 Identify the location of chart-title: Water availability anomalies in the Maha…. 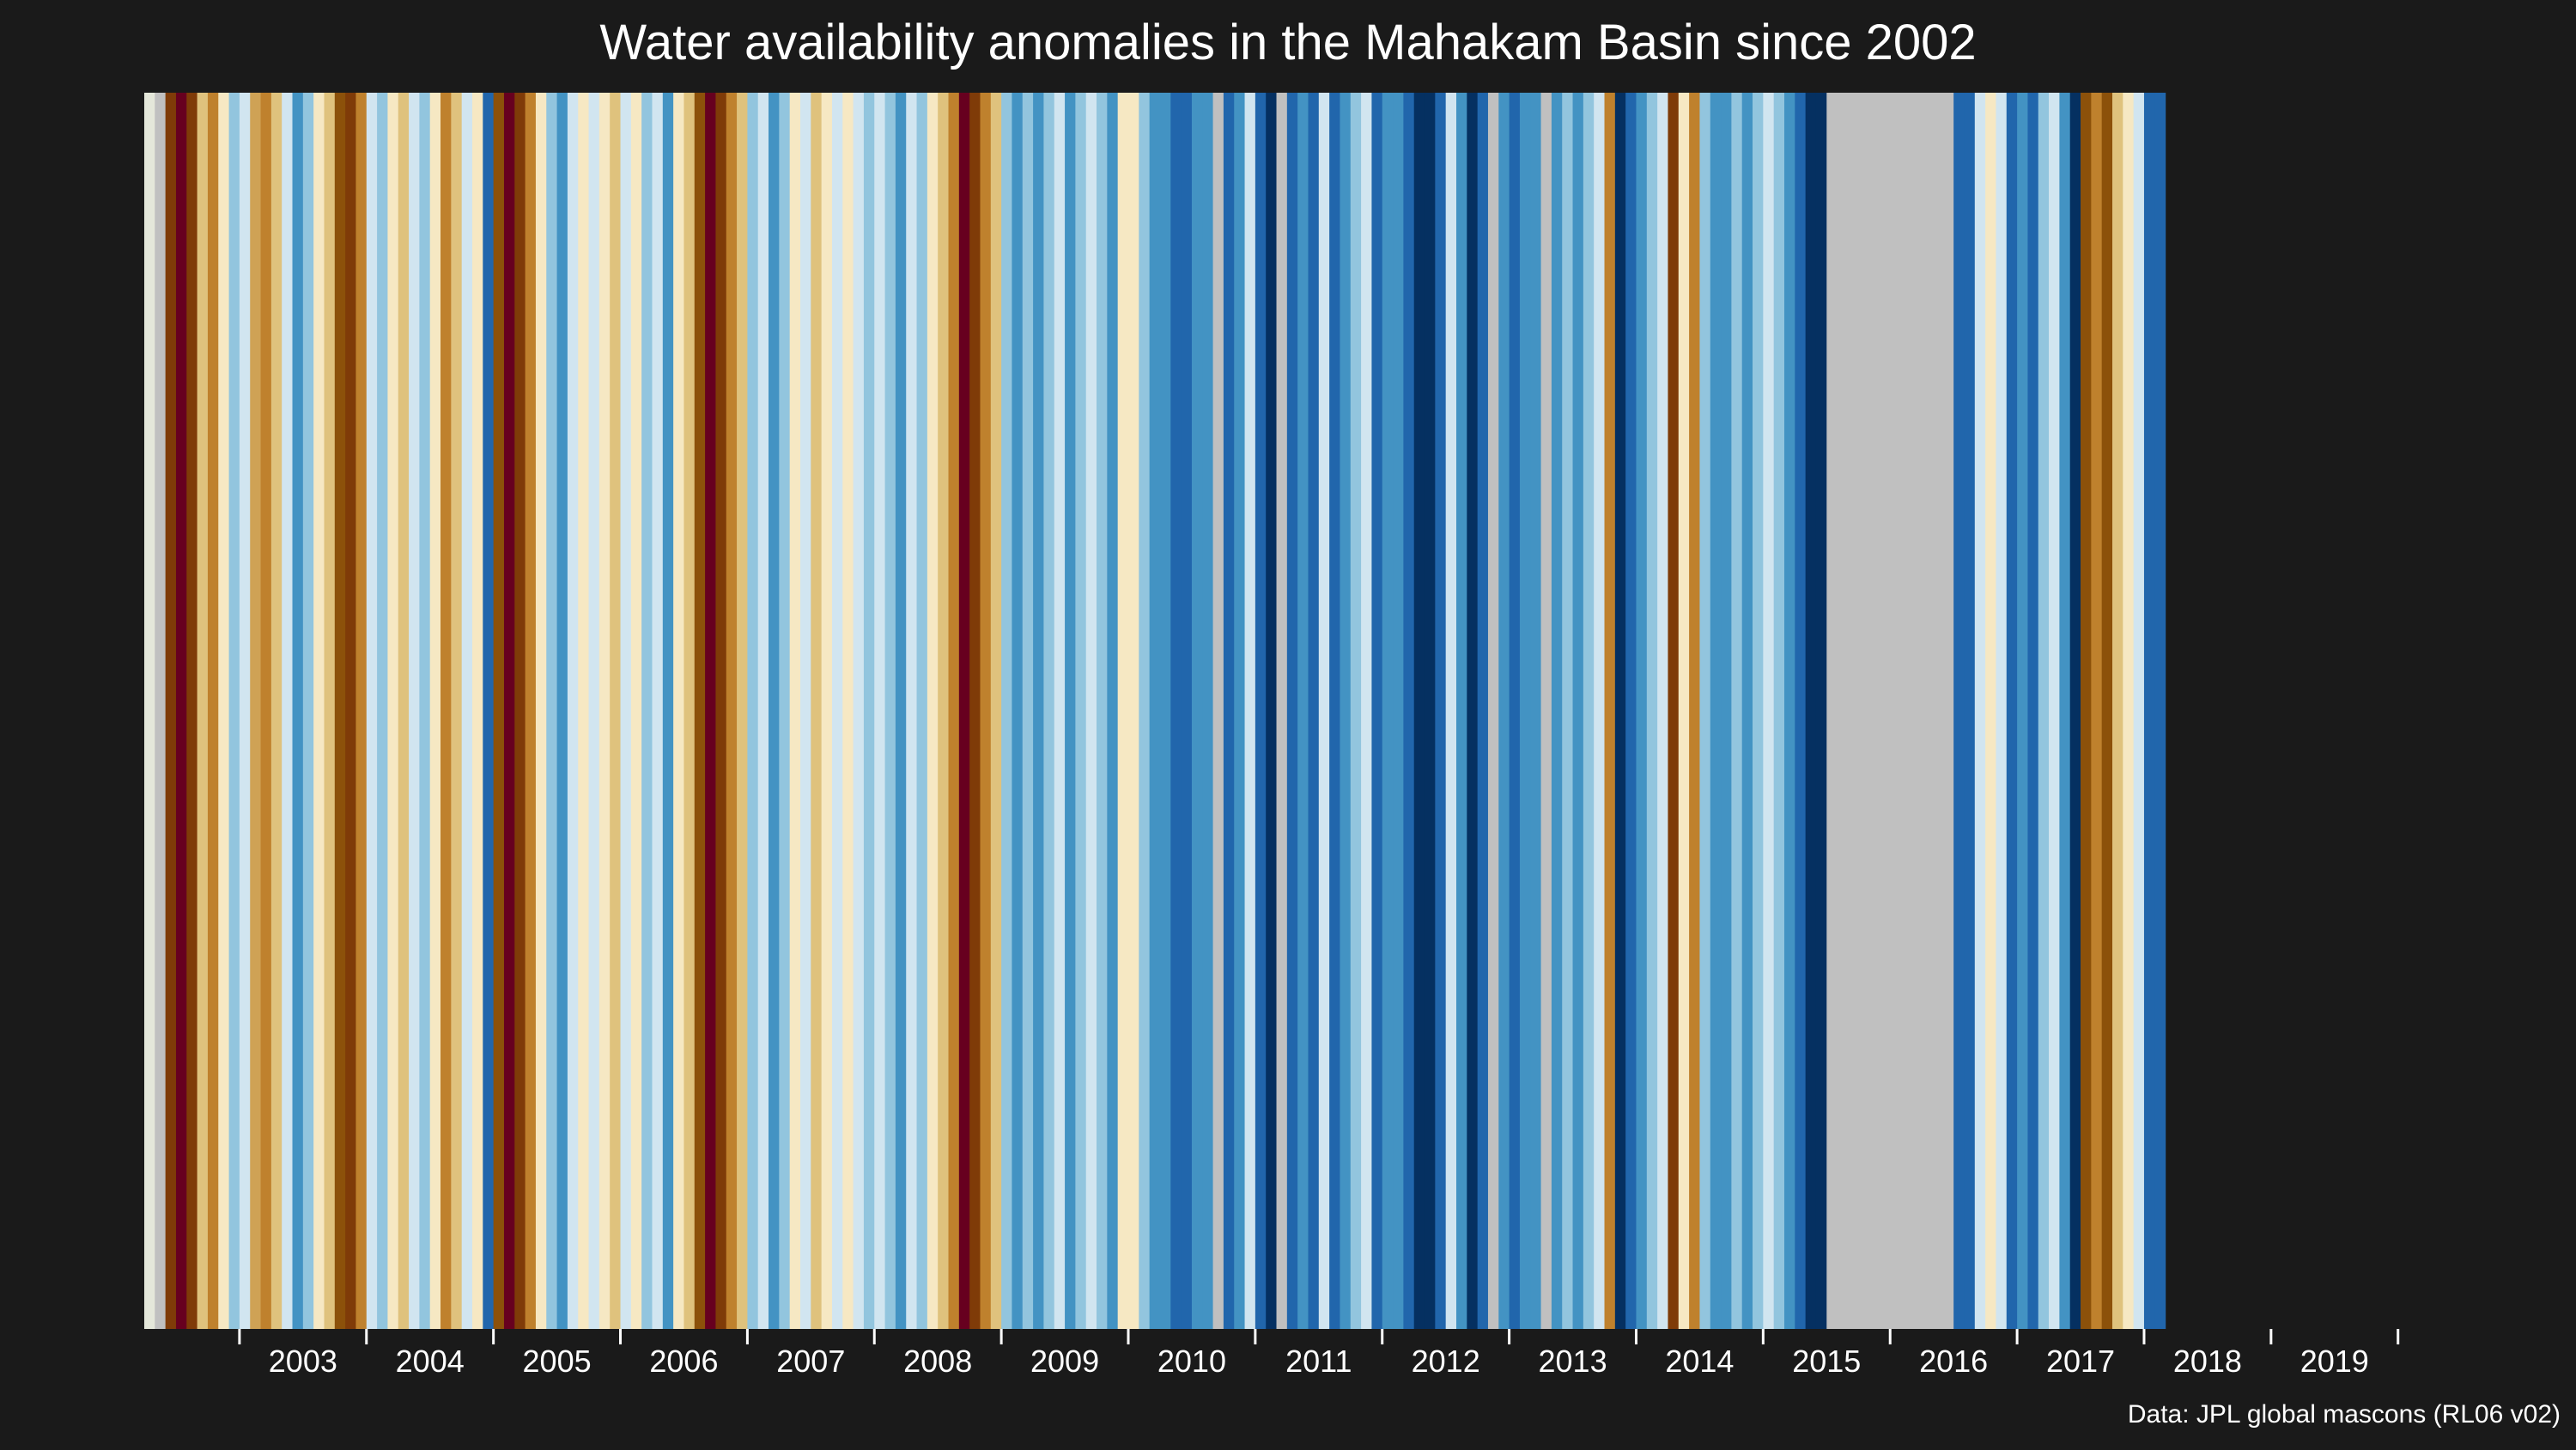
(1288, 42).